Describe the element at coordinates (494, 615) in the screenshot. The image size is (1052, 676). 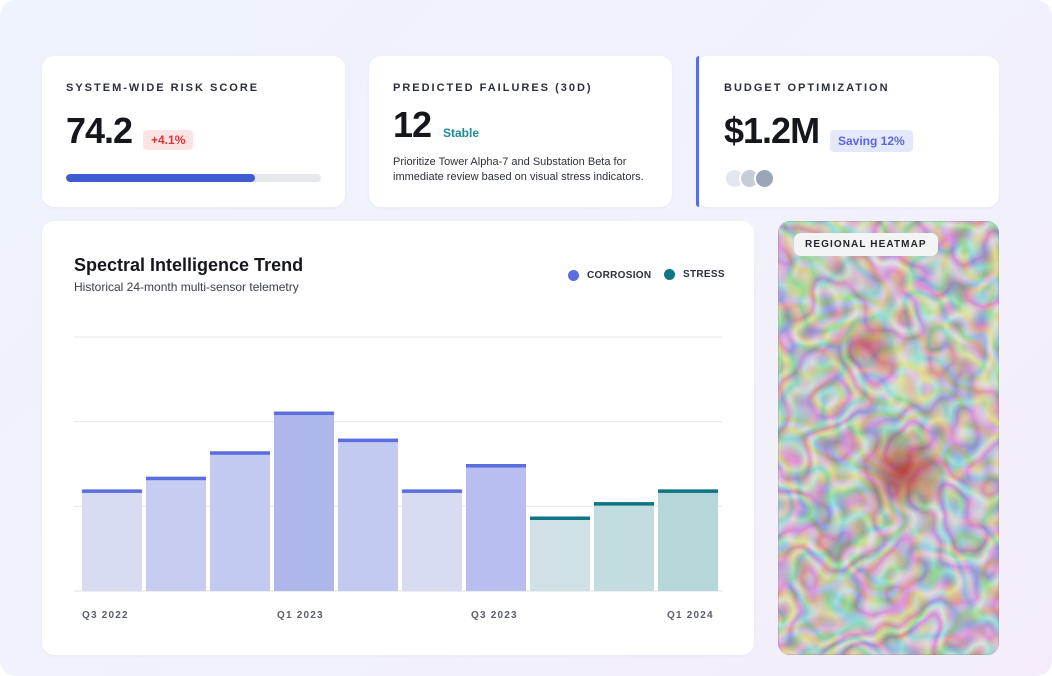
I see `x-tick-label: Q3 2023` at that location.